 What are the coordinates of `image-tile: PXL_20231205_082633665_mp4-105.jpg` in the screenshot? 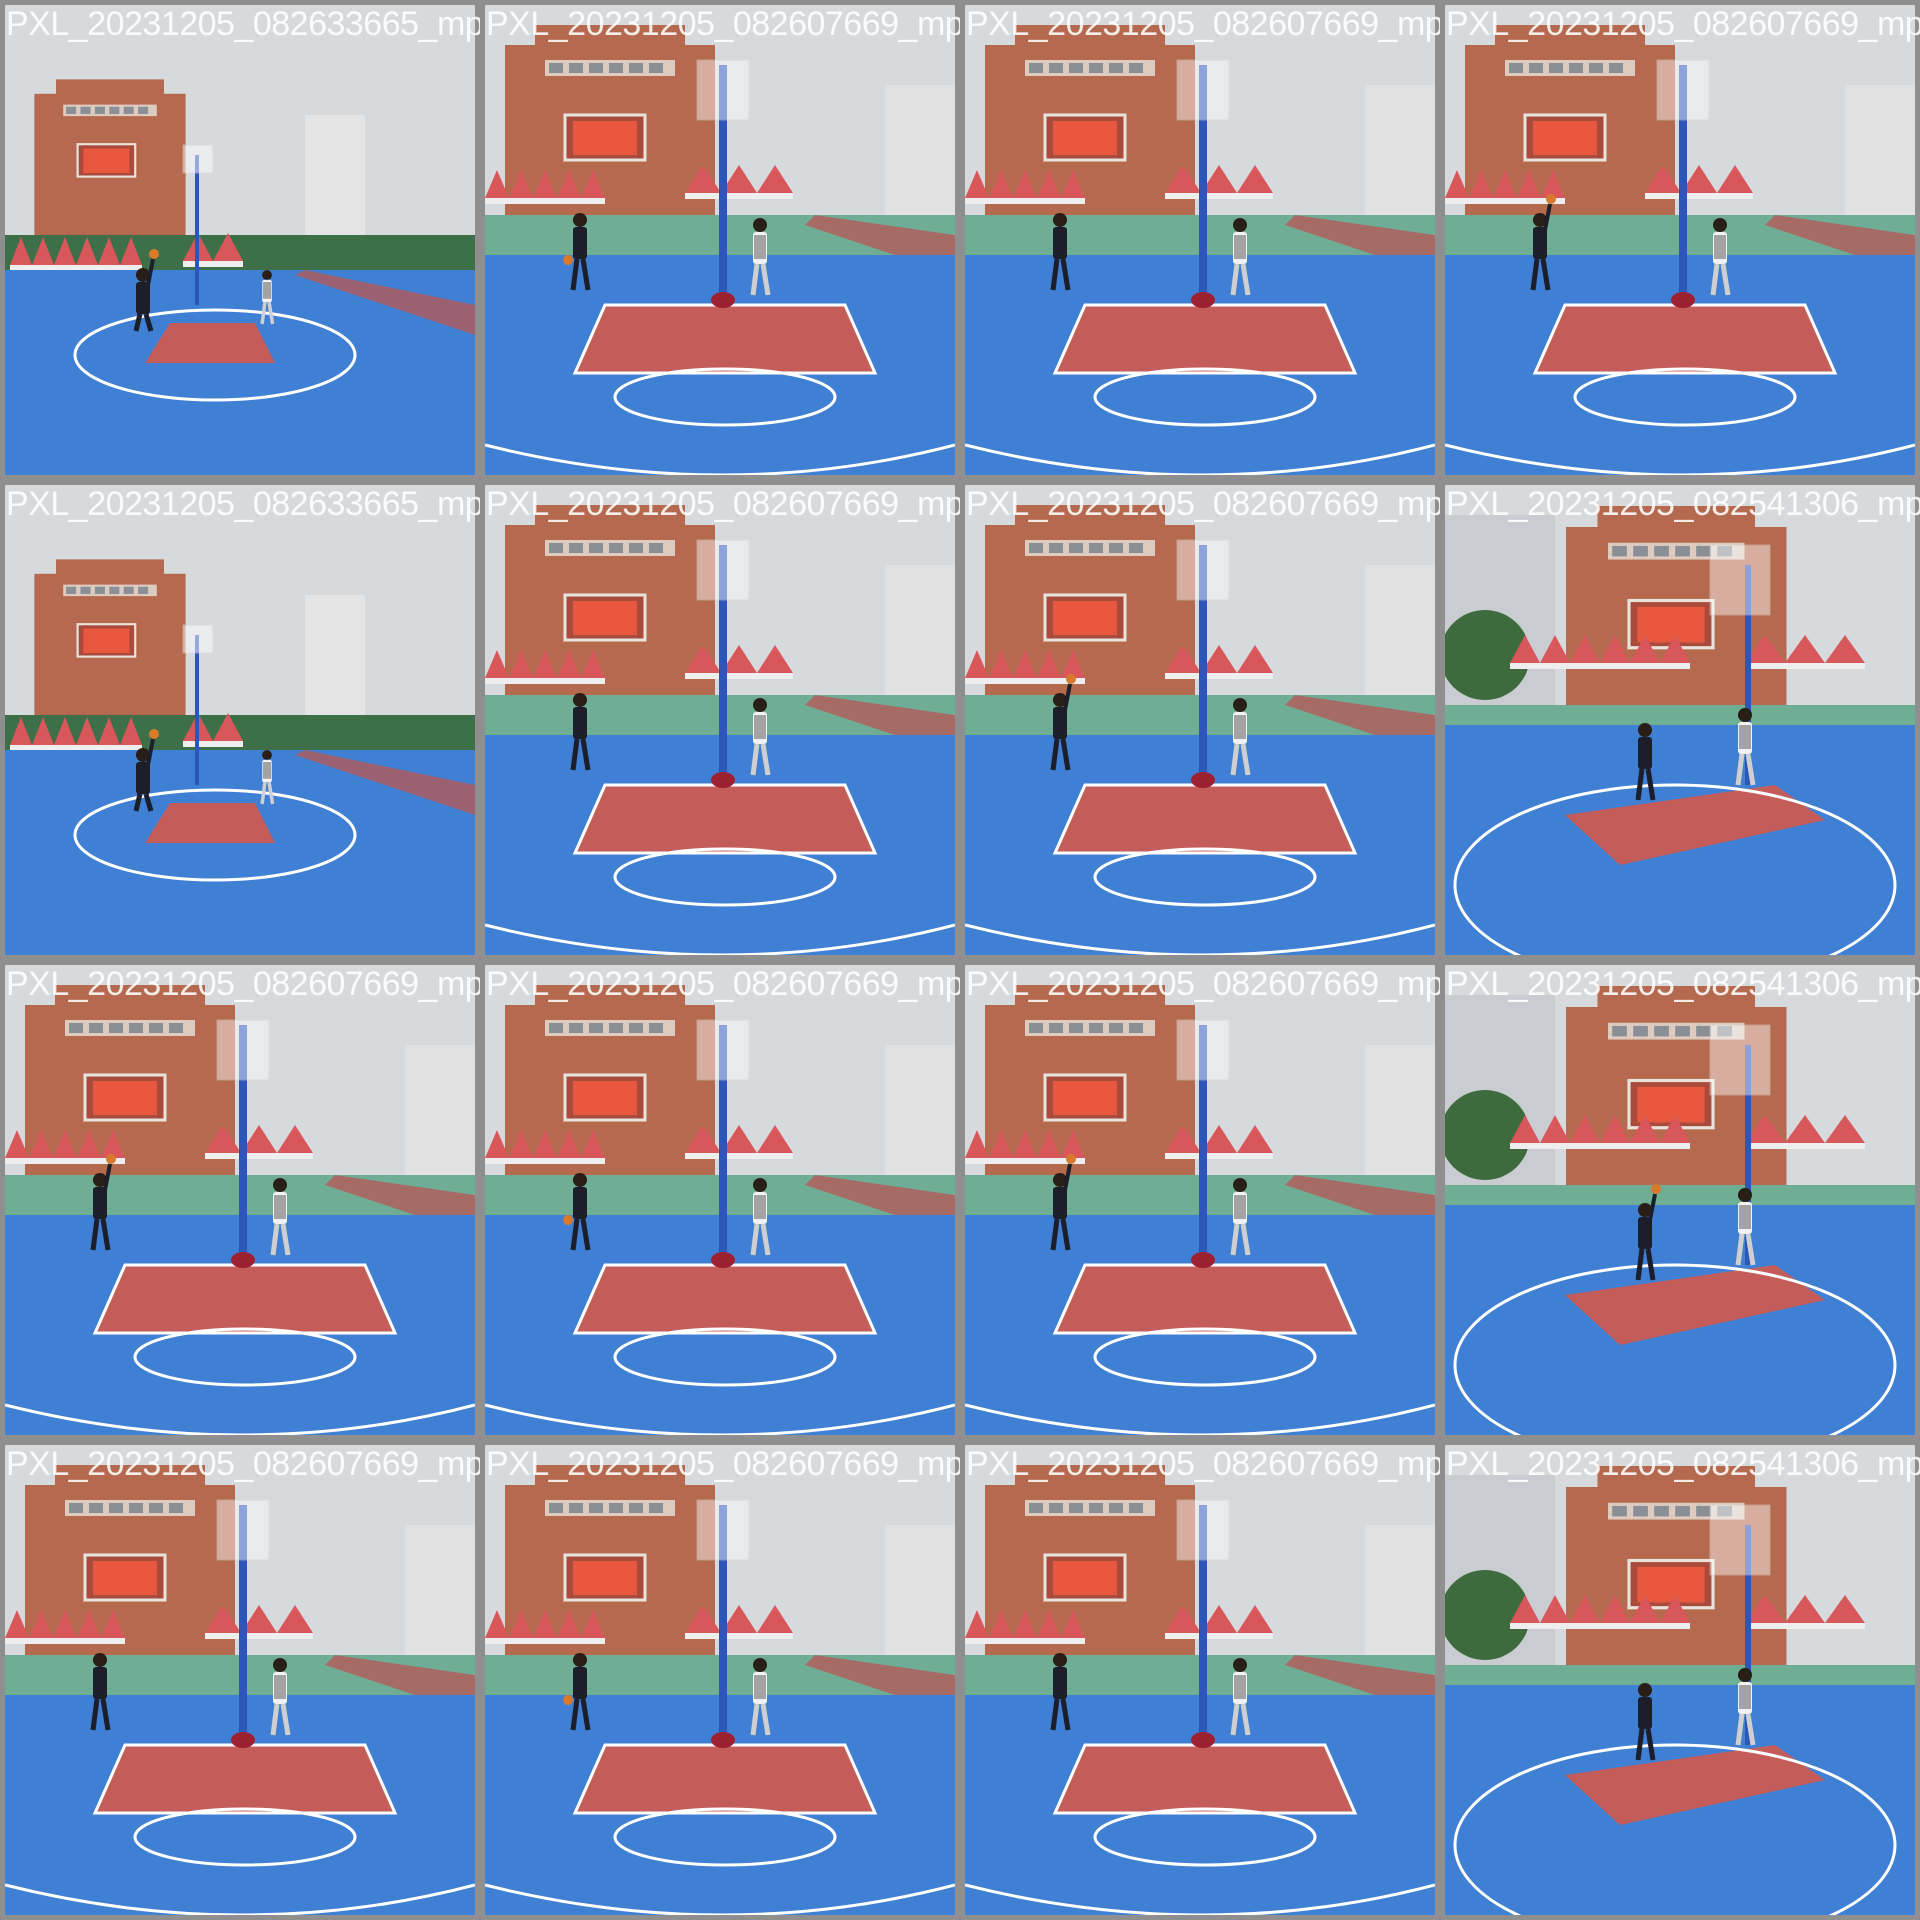 It's located at (240, 720).